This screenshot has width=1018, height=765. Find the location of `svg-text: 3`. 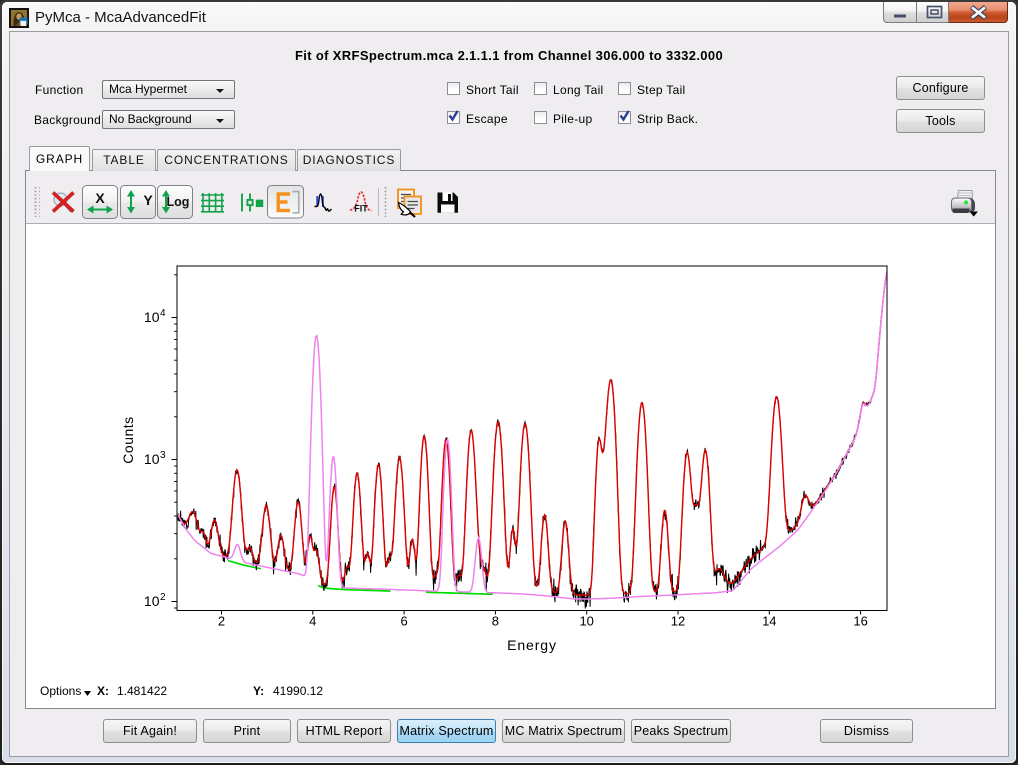

svg-text: 3 is located at coordinates (163, 455).